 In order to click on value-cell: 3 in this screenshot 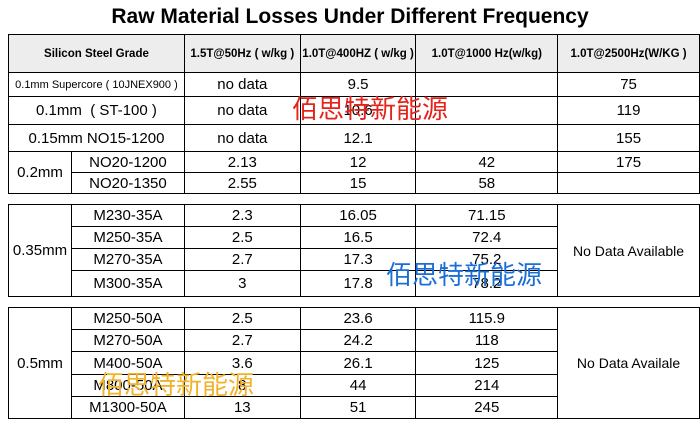, I will do `click(242, 283)`.